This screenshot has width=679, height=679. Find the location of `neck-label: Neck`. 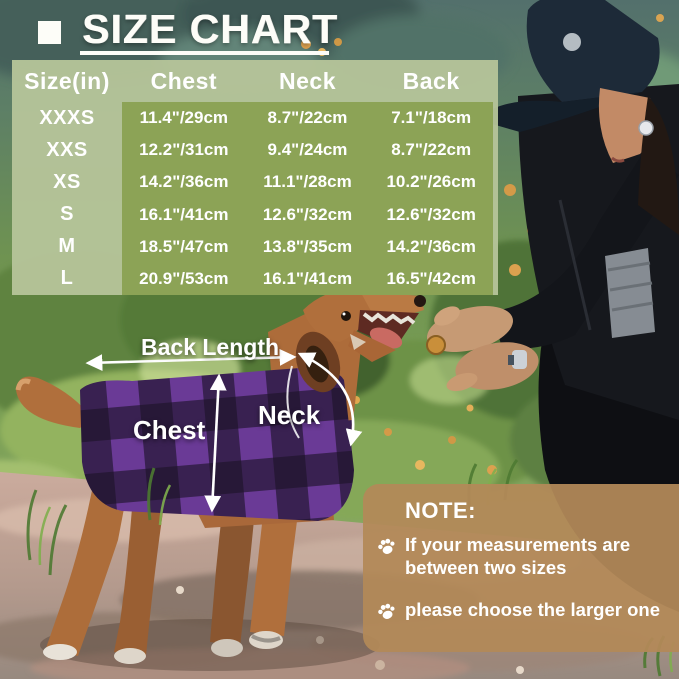

neck-label: Neck is located at coordinates (289, 415).